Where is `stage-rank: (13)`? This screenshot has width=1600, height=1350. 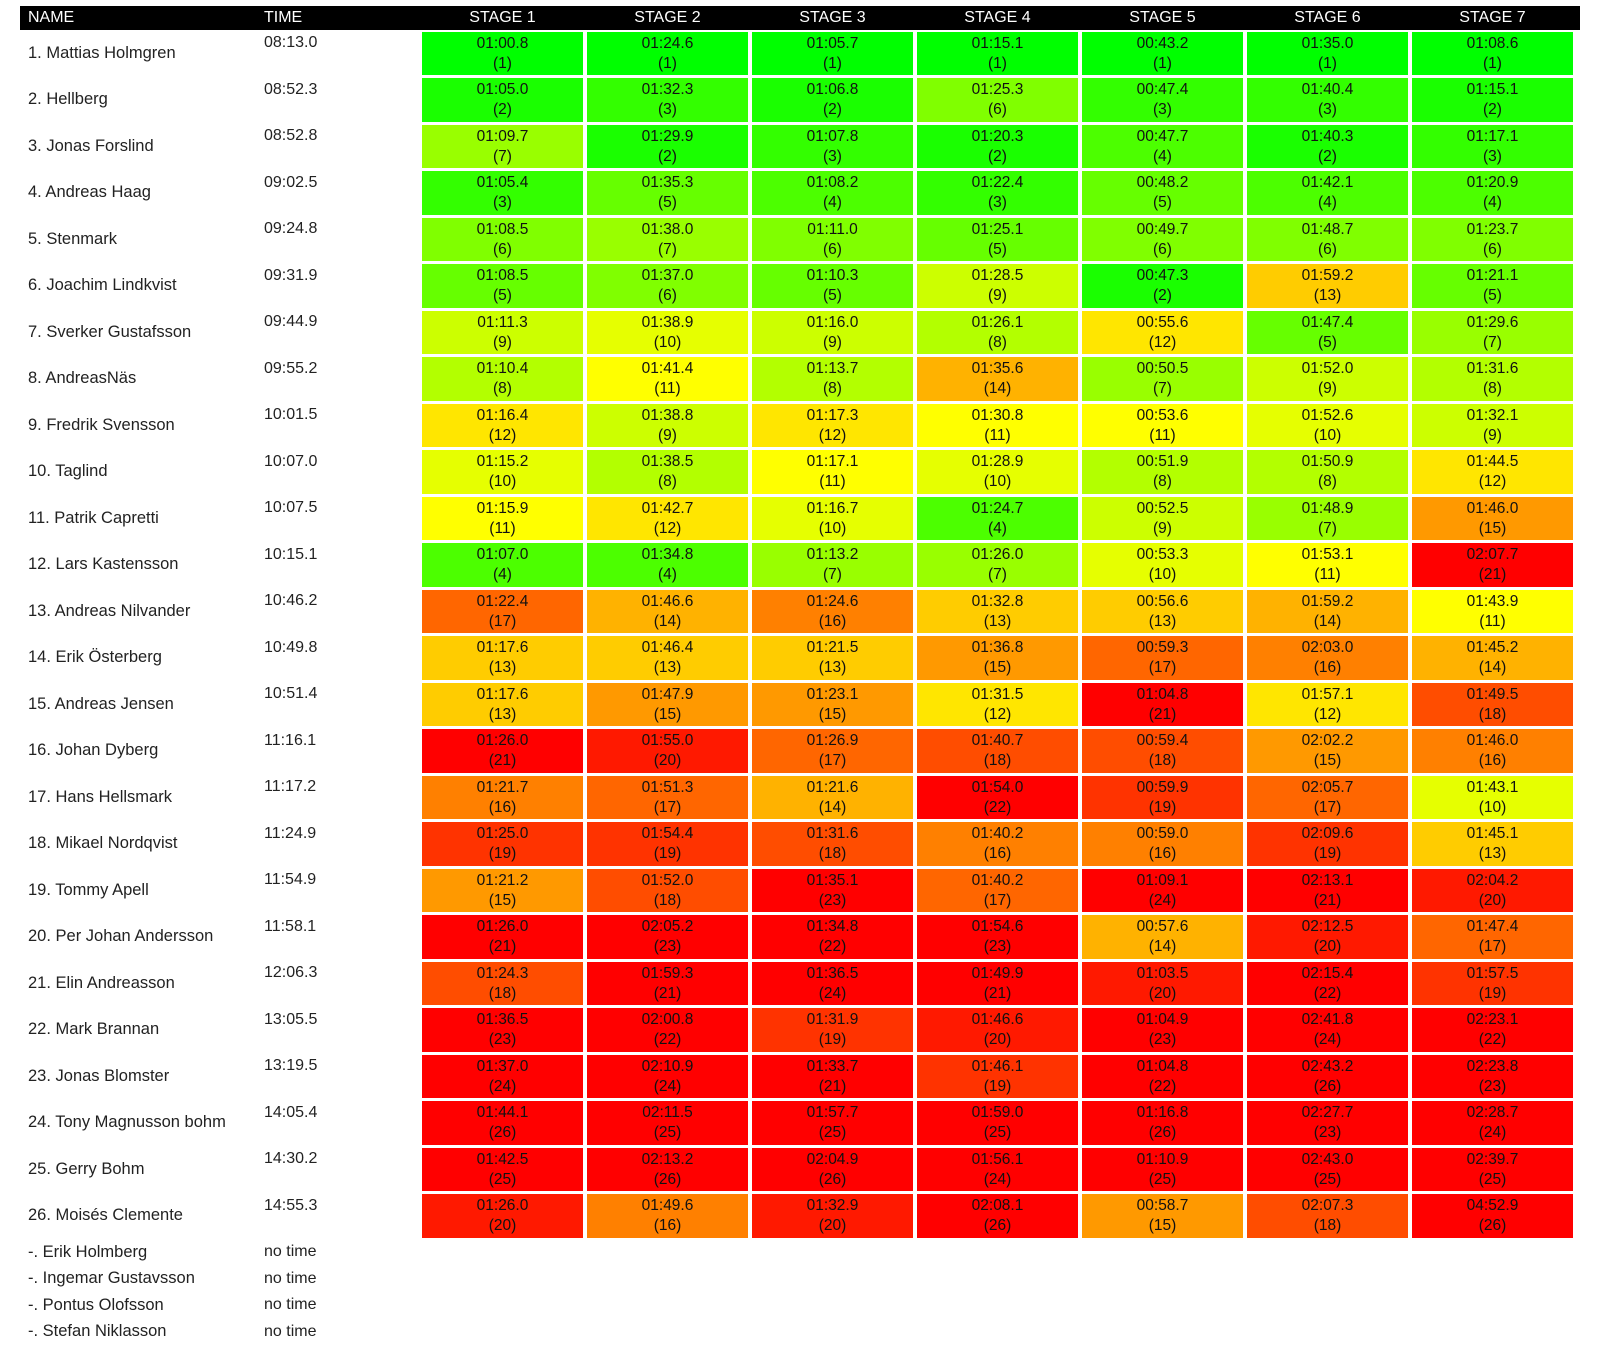 stage-rank: (13) is located at coordinates (997, 621).